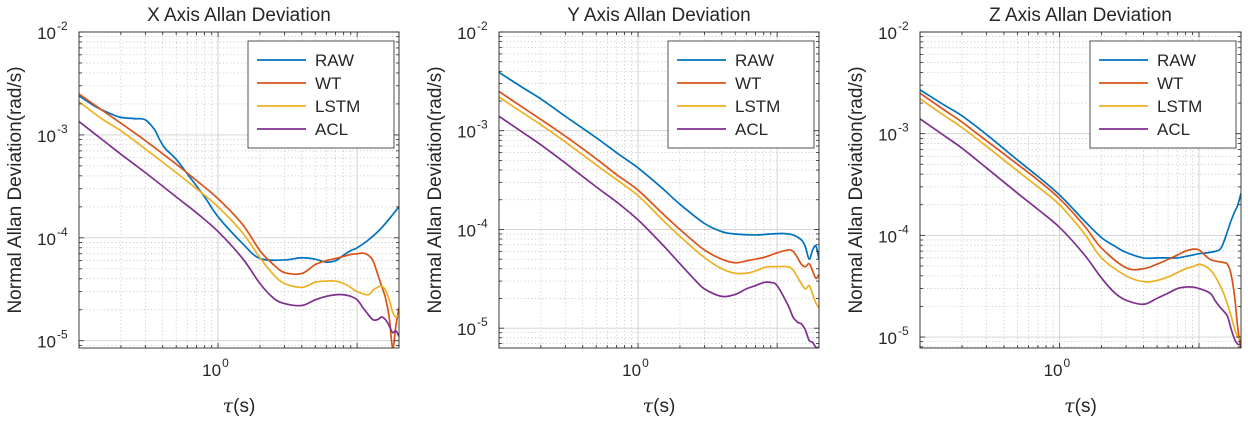 The height and width of the screenshot is (422, 1248). What do you see at coordinates (1080, 15) in the screenshot?
I see `chart-title: Z Axis Allan Deviation` at bounding box center [1080, 15].